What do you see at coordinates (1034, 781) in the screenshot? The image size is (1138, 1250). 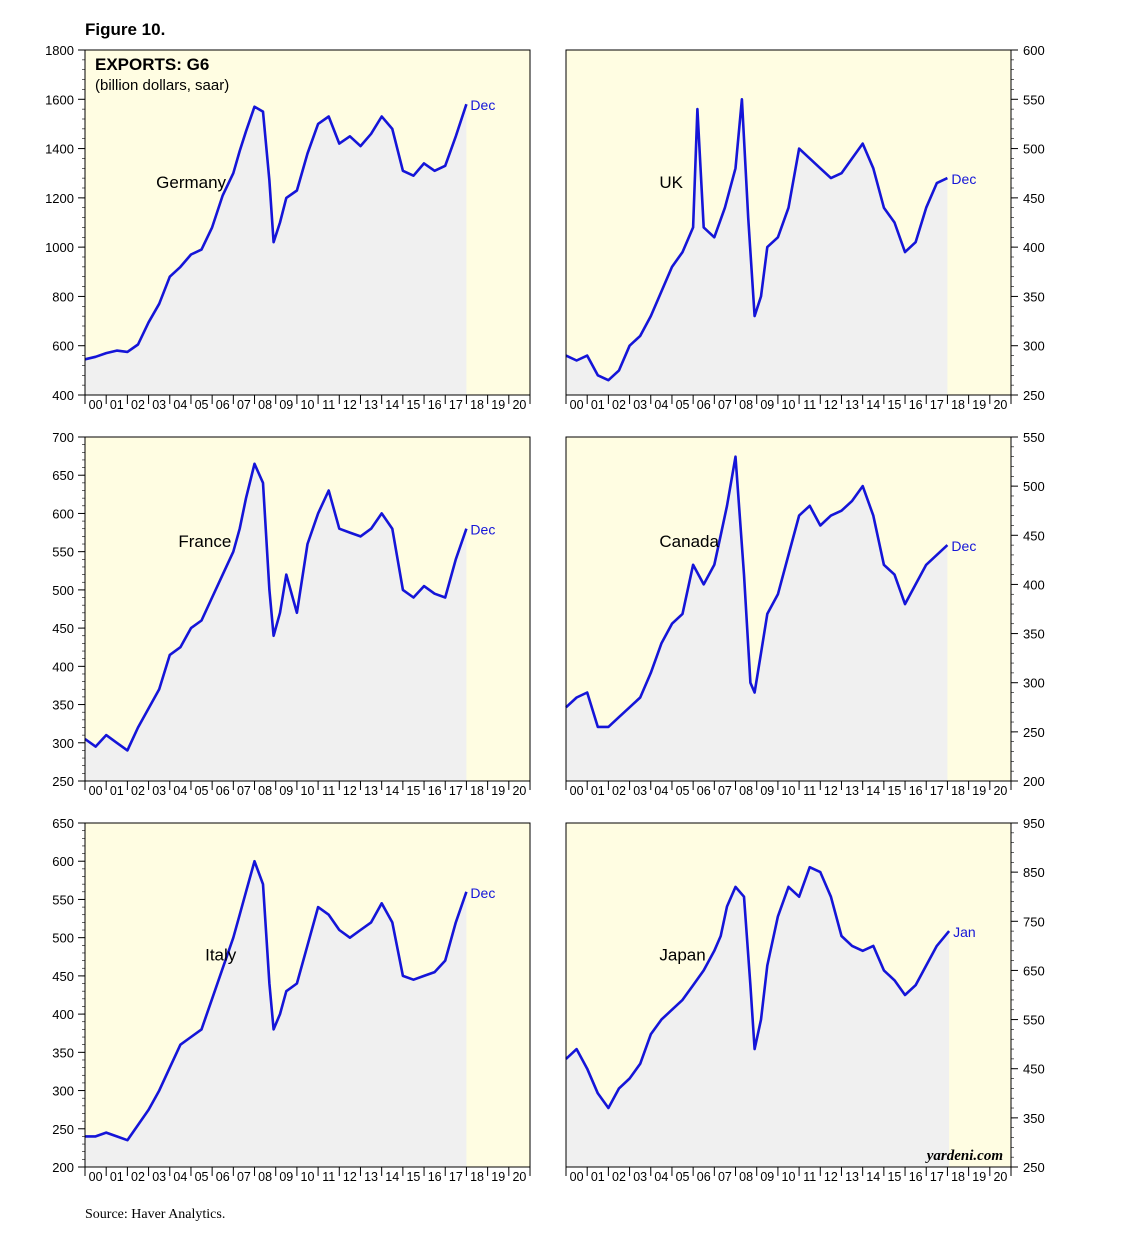 I see `y-tick-label: 200` at bounding box center [1034, 781].